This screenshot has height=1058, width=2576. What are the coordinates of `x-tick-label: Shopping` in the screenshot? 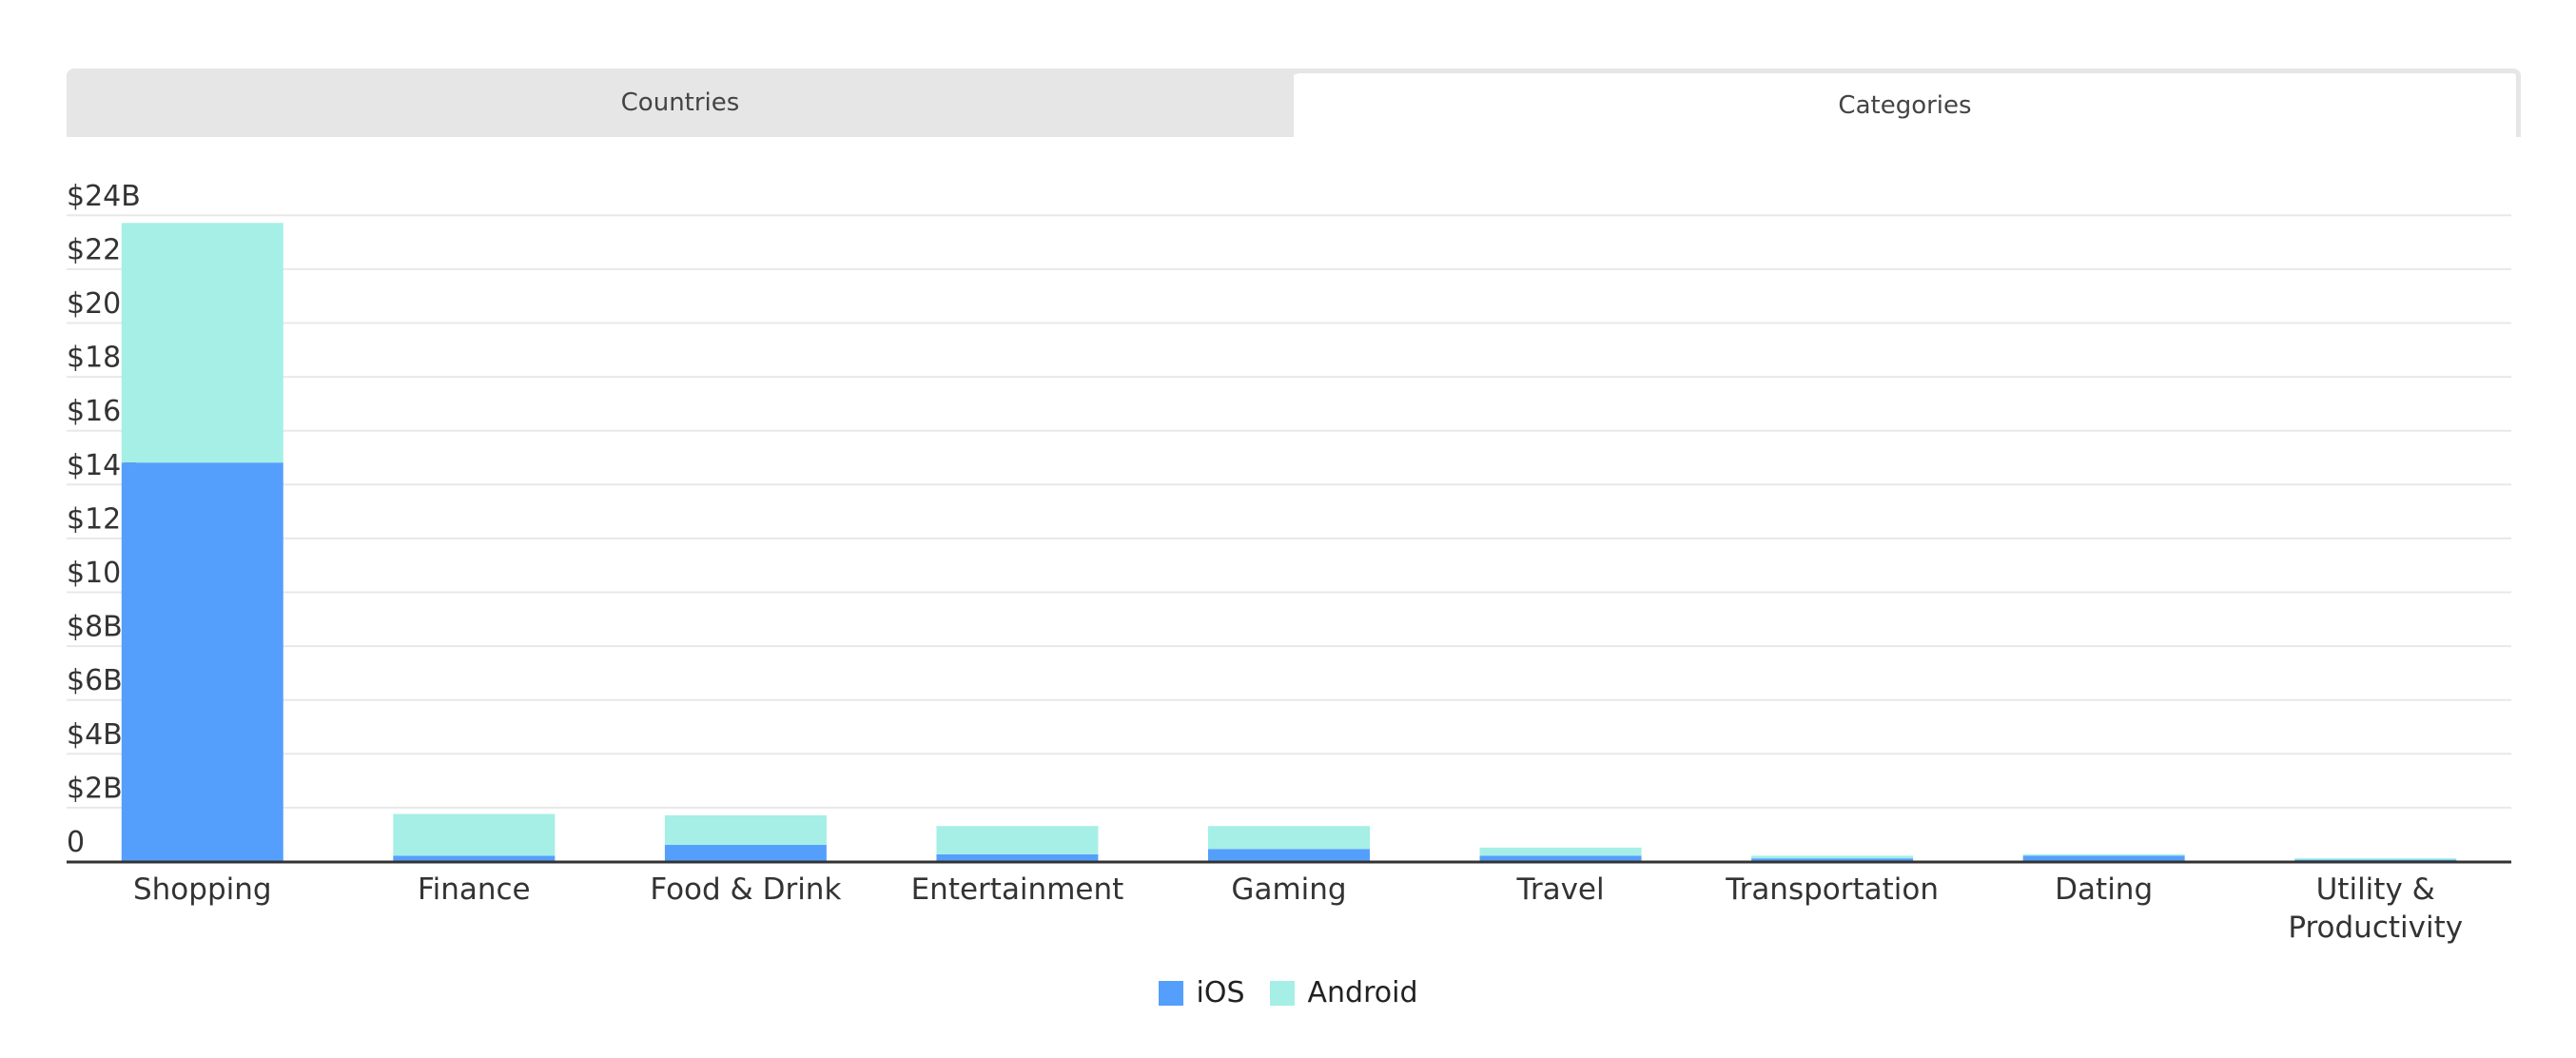 It's located at (203, 889).